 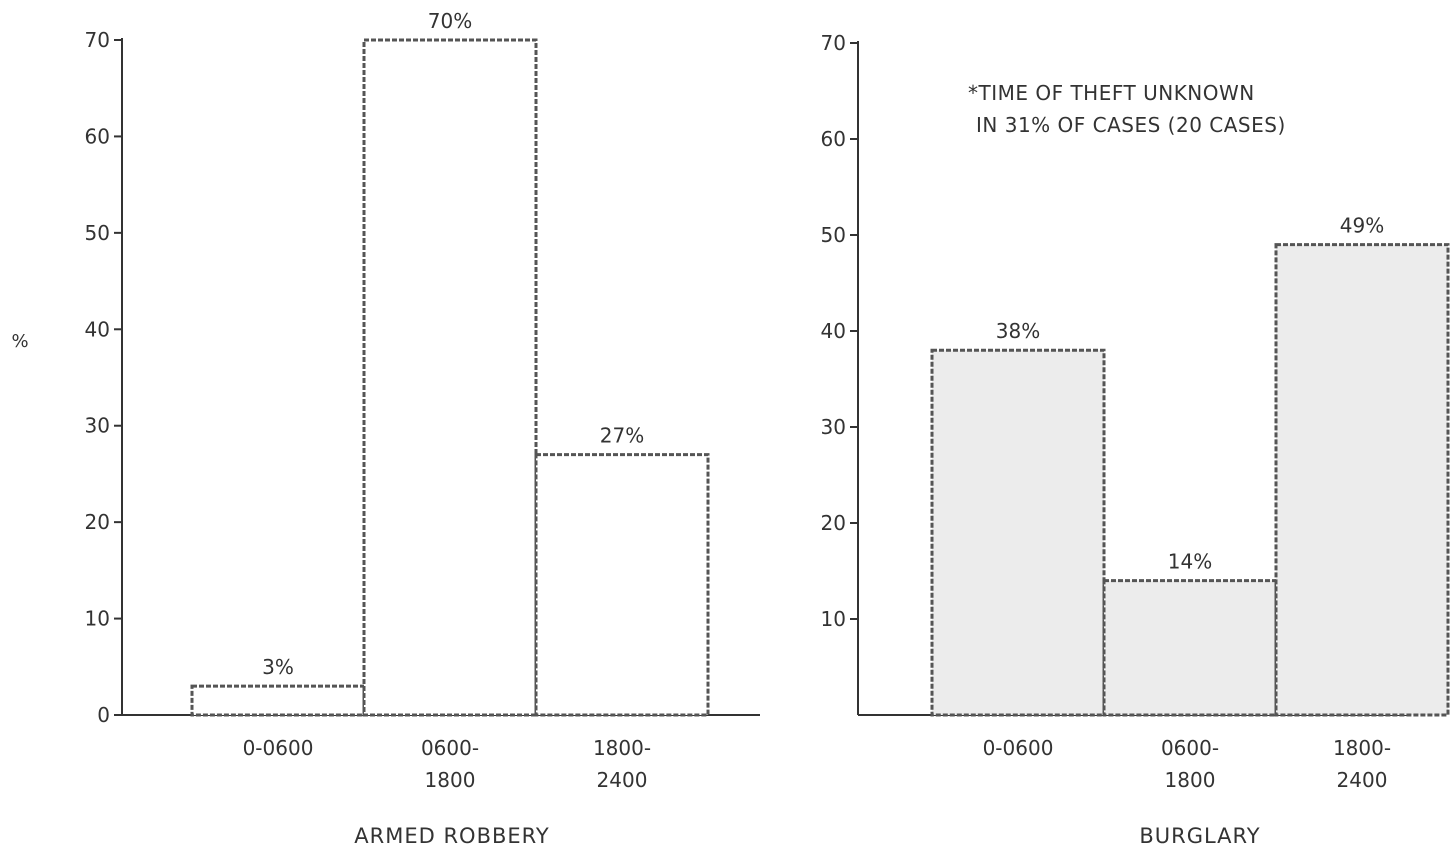 I want to click on p2-y-tick-label: 50, so click(x=833, y=235).